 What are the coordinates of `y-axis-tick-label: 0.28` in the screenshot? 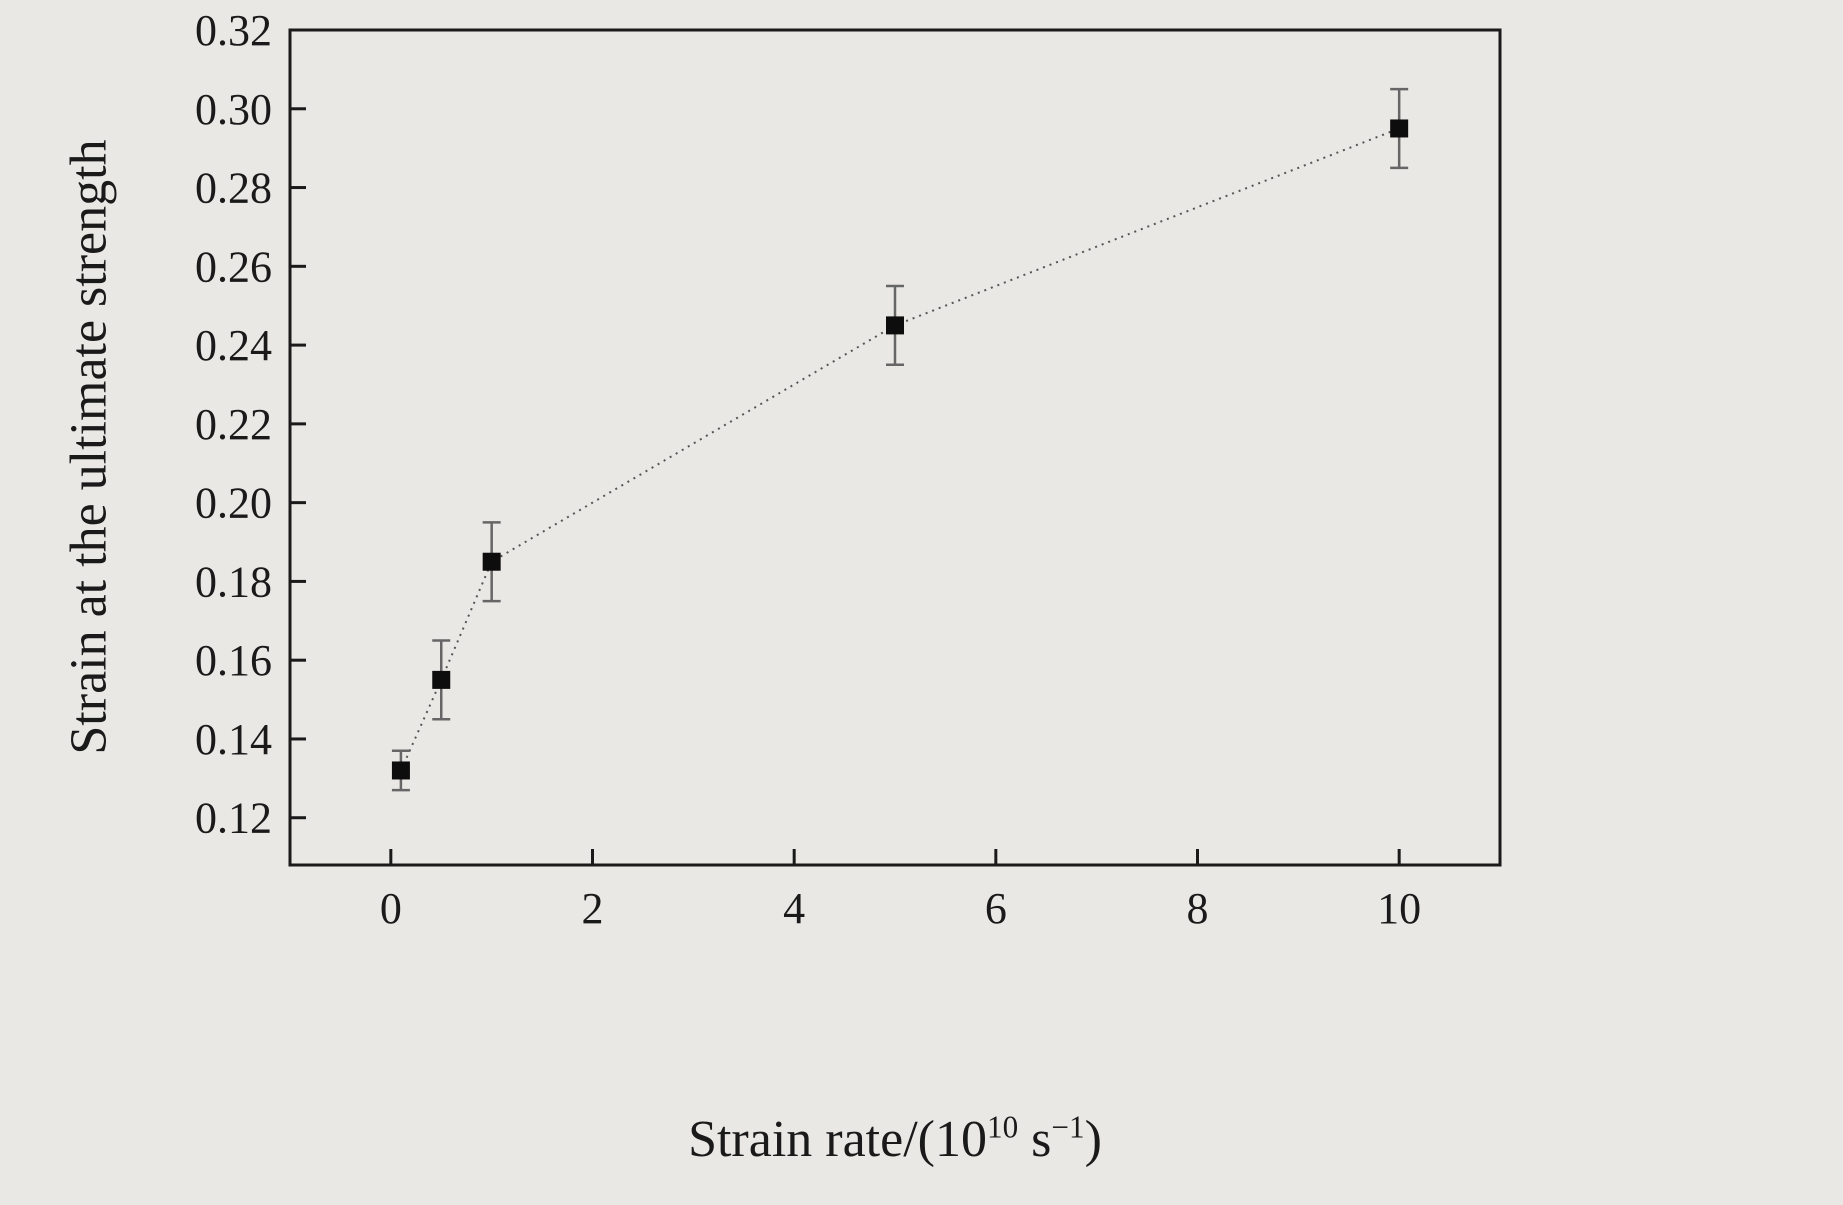 It's located at (233, 188).